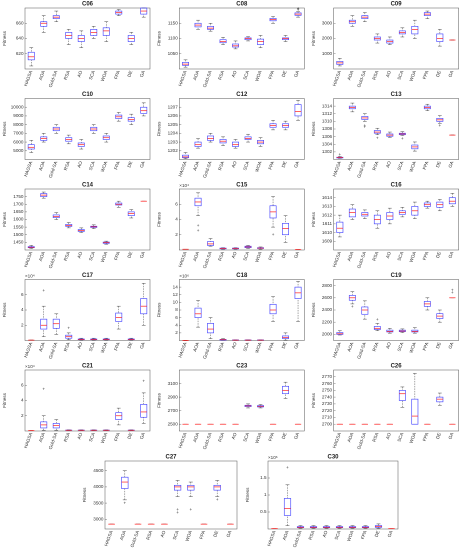 The image size is (463, 550). What do you see at coordinates (173, 106) in the screenshot?
I see `y-tick-label: 1207` at bounding box center [173, 106].